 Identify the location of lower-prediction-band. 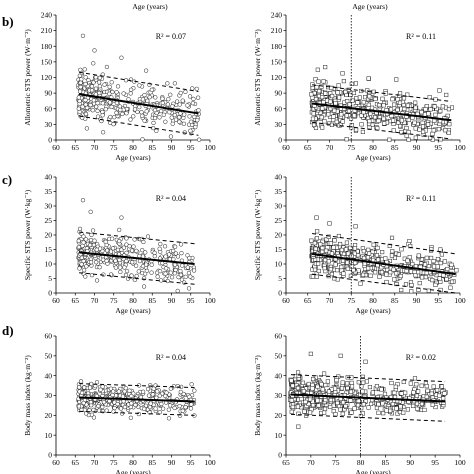
(384, 283).